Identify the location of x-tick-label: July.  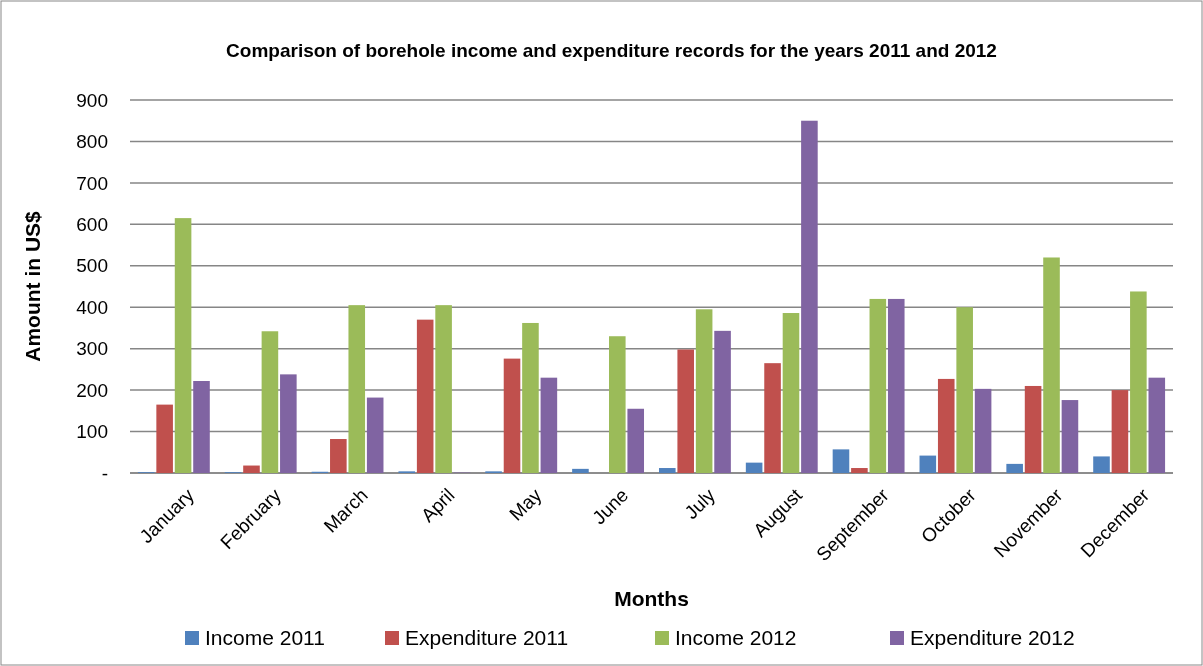
(700, 504).